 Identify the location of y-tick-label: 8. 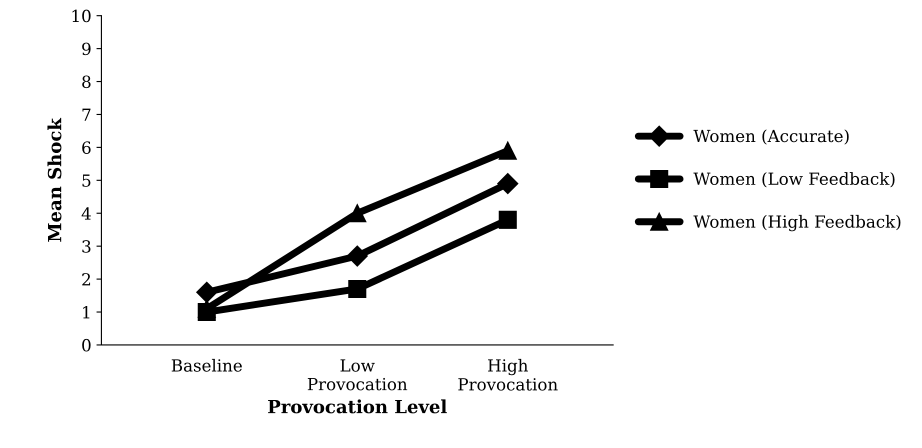
(86, 82).